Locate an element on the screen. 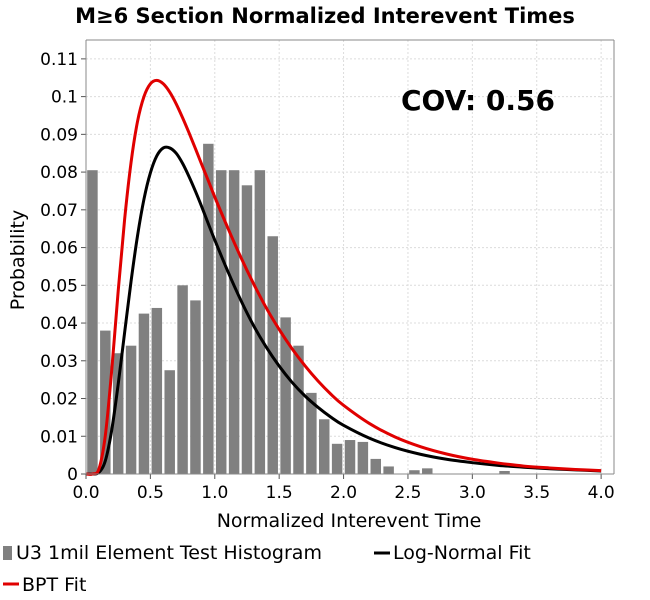  x-tick-label: 0.5 is located at coordinates (150, 493).